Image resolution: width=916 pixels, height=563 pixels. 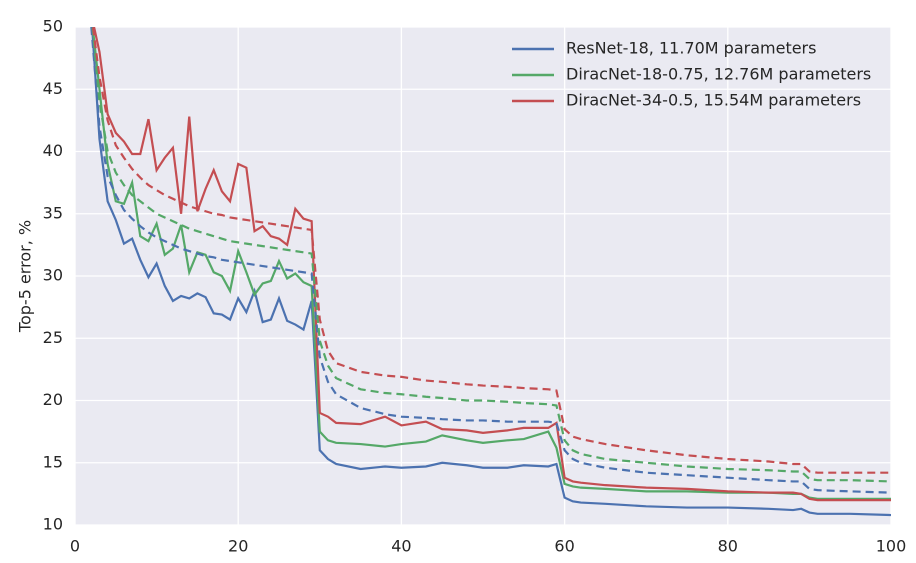 What do you see at coordinates (891, 546) in the screenshot?
I see `x-tick-label: 100` at bounding box center [891, 546].